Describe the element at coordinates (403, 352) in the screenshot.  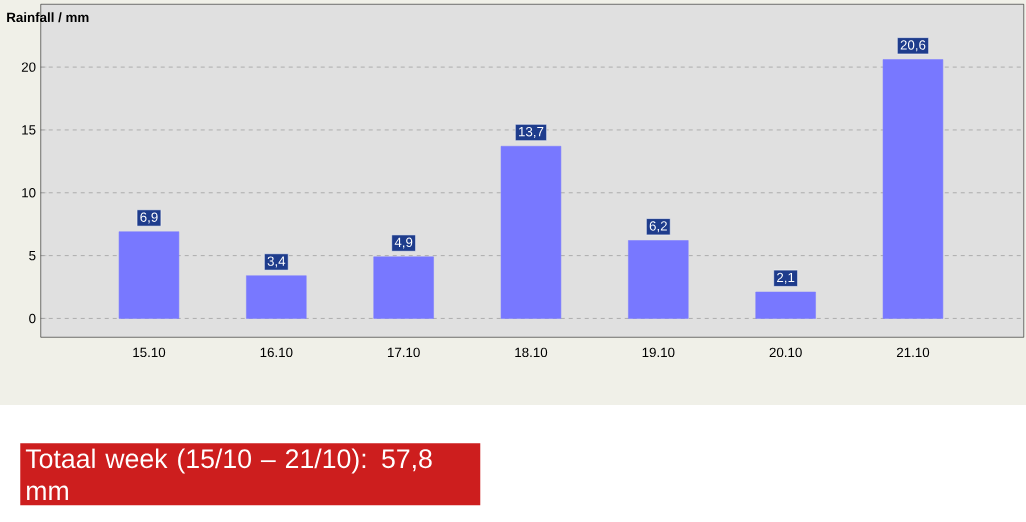
I see `x-tick-label: 17.10` at that location.